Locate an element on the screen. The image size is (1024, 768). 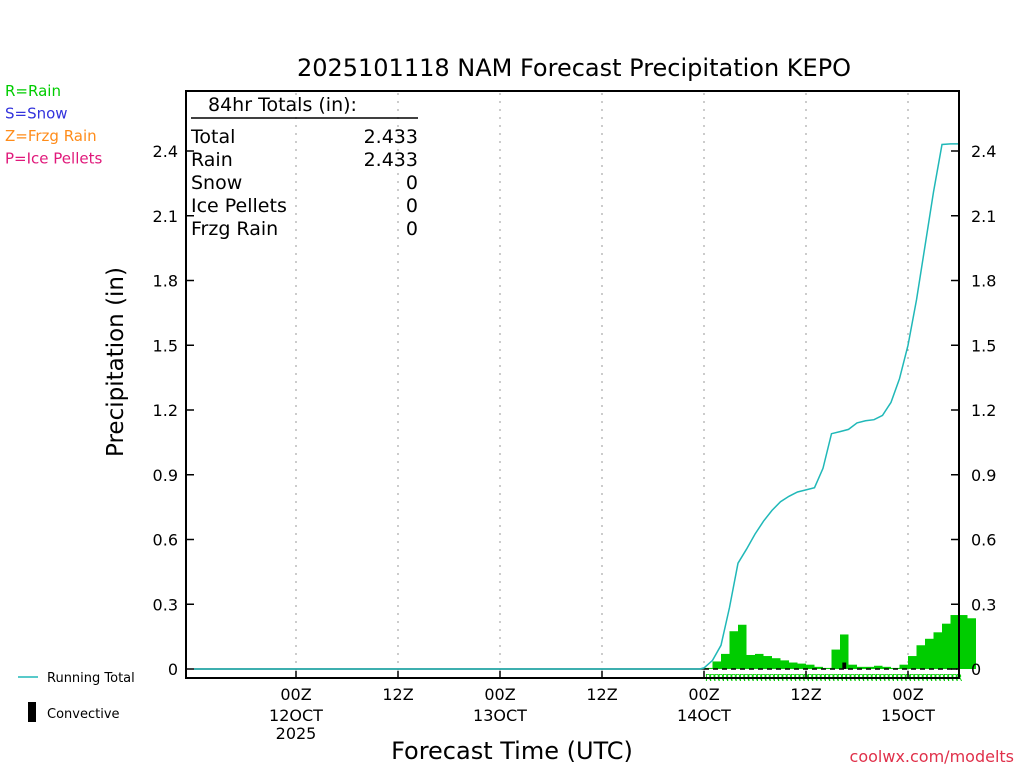
y-tick-label-right: 1.8 is located at coordinates (983, 281).